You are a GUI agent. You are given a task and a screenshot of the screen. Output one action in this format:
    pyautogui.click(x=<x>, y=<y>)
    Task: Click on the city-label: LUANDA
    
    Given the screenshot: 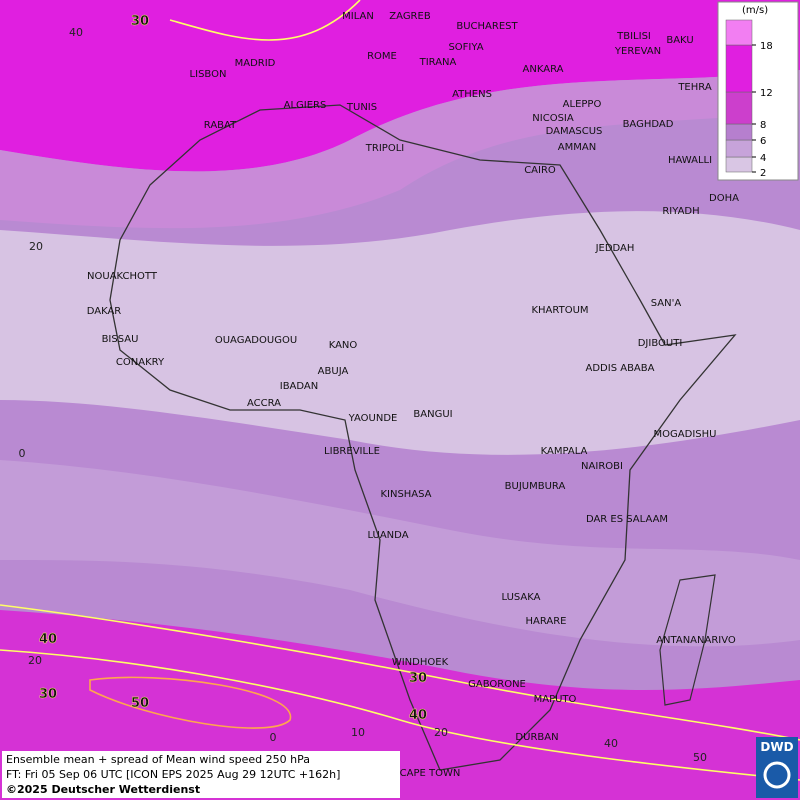 What is the action you would take?
    pyautogui.click(x=387, y=535)
    